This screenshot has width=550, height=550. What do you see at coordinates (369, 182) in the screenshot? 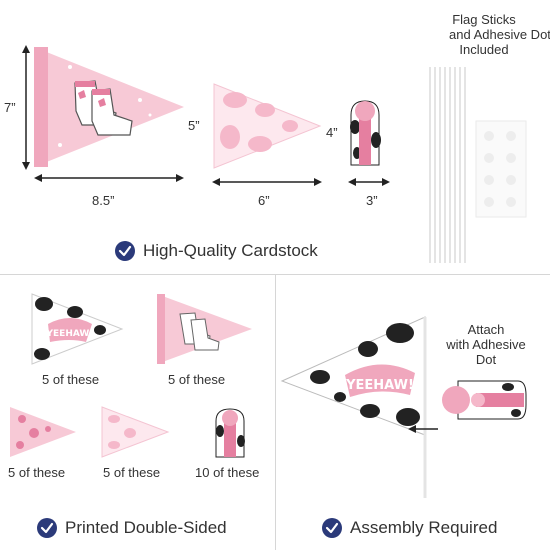
I see `small-width-arrow` at bounding box center [369, 182].